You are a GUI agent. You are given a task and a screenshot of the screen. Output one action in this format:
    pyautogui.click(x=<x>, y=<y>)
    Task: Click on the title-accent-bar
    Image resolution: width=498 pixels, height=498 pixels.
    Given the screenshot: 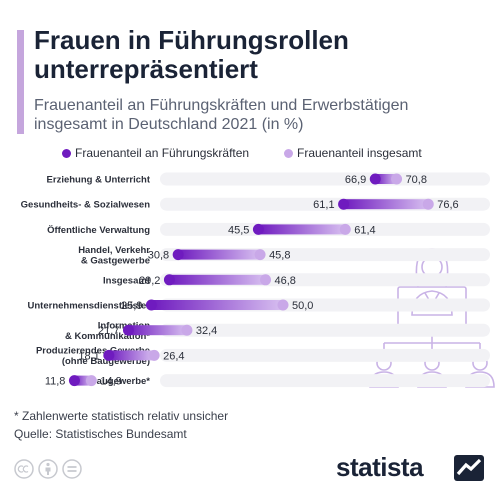 What is the action you would take?
    pyautogui.click(x=20, y=82)
    